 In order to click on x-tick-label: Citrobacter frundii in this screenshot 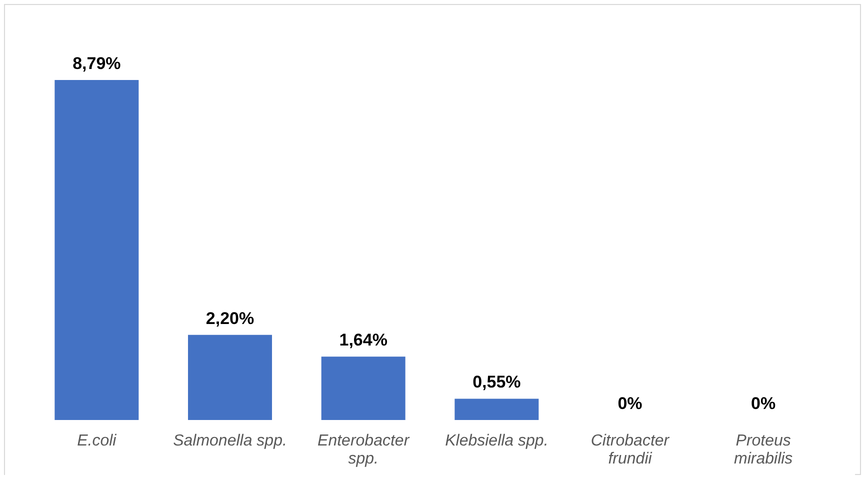, I will do `click(630, 450)`.